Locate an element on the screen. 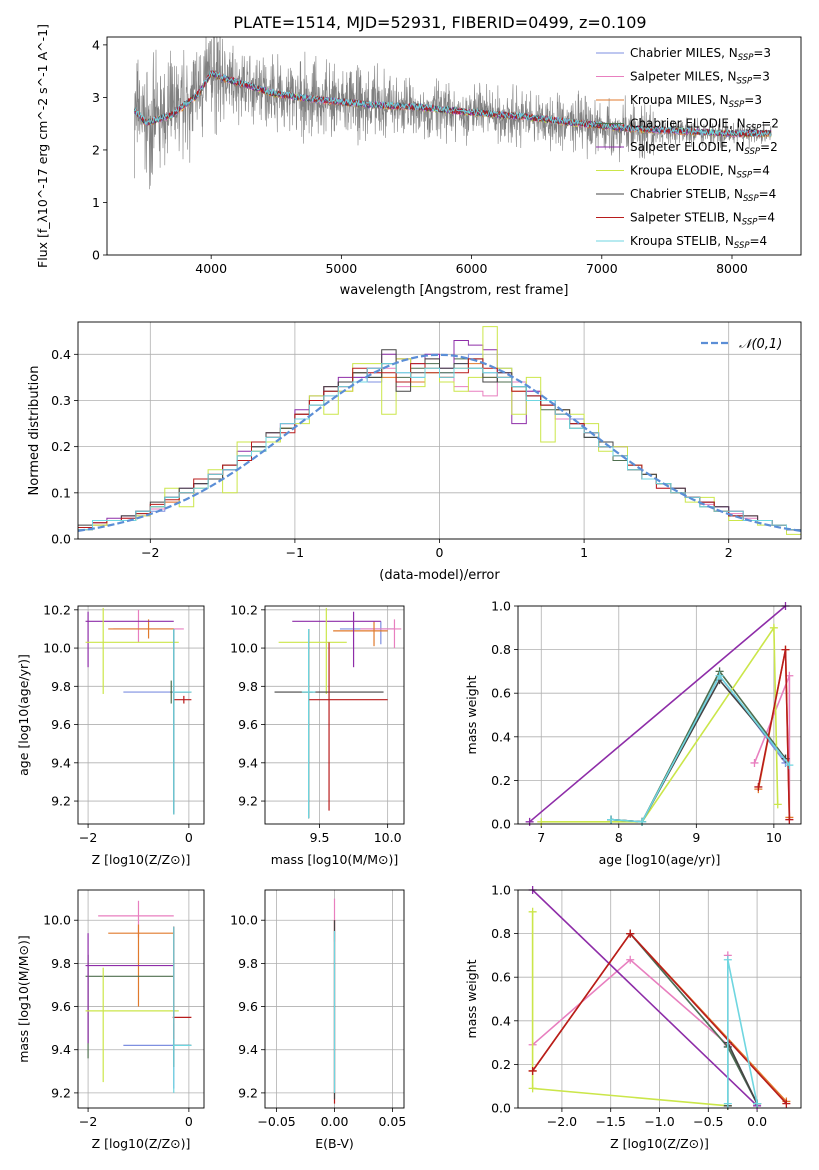 This screenshot has height=1170, width=819. legend-label: Kroupa ELODIE, NSSP=4 is located at coordinates (700, 172).